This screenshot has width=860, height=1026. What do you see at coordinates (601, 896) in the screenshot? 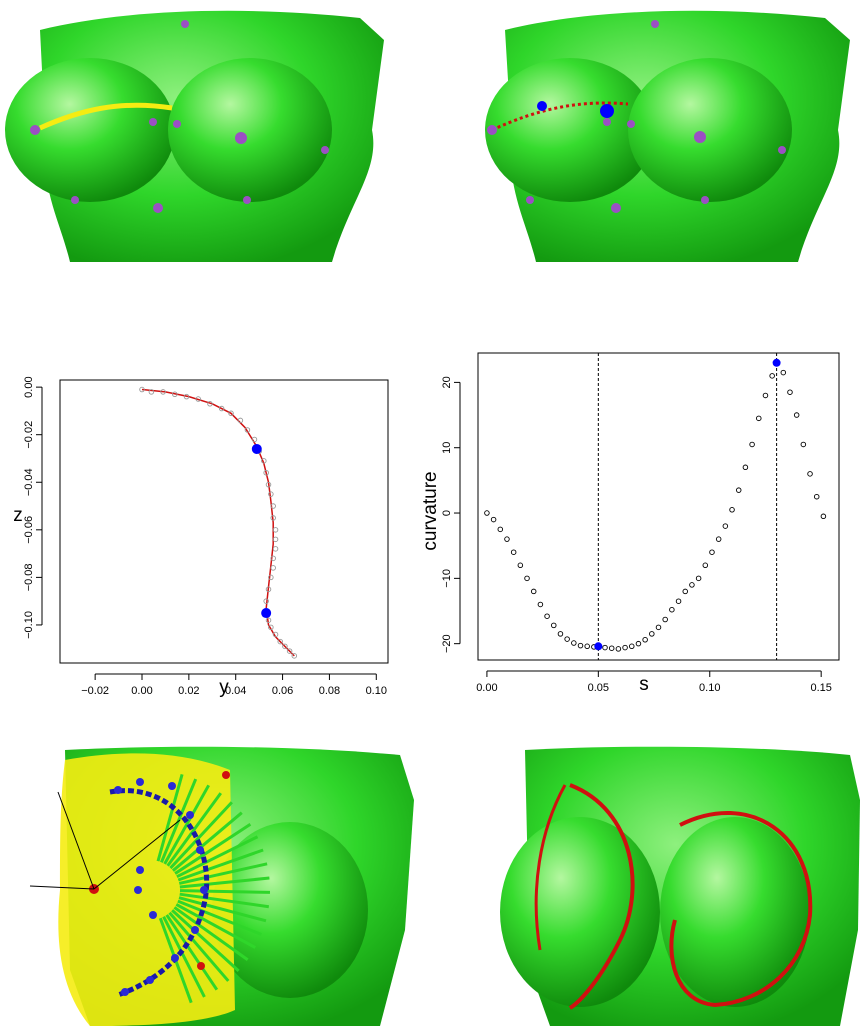
I see `red-boundary-left` at bounding box center [601, 896].